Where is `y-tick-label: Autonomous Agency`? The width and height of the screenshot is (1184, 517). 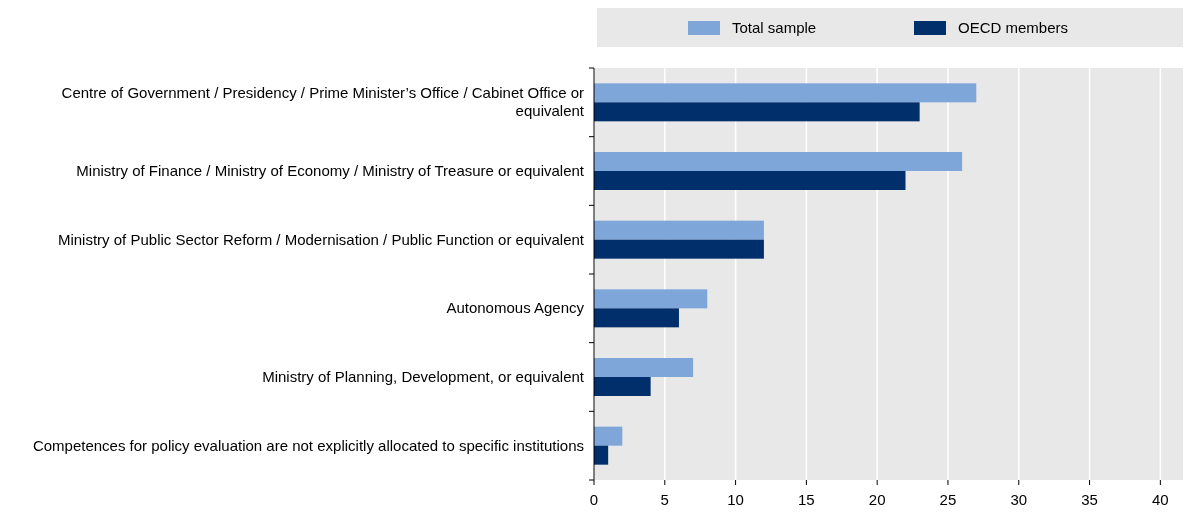 y-tick-label: Autonomous Agency is located at coordinates (515, 308).